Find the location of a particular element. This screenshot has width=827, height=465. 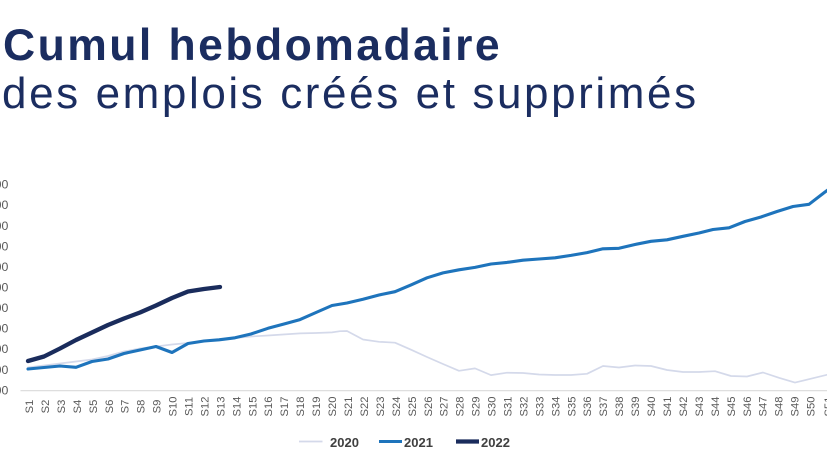

svg-text: S38 is located at coordinates (620, 407).